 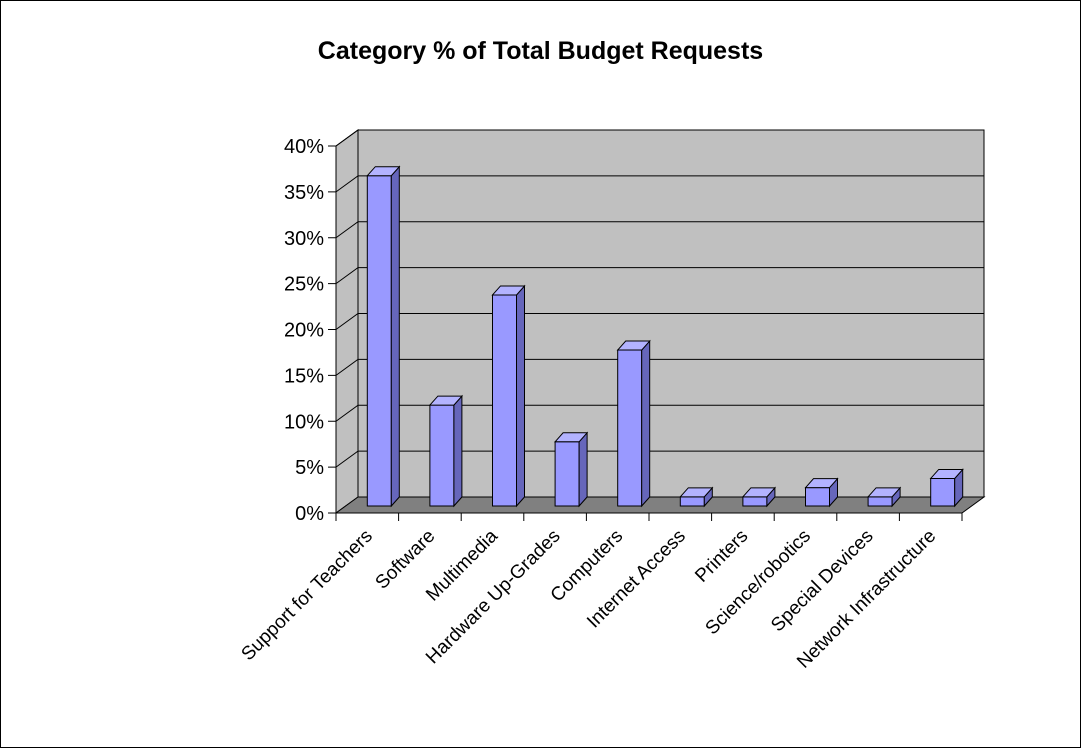 What do you see at coordinates (307, 595) in the screenshot?
I see `category-label: Support for Teachers` at bounding box center [307, 595].